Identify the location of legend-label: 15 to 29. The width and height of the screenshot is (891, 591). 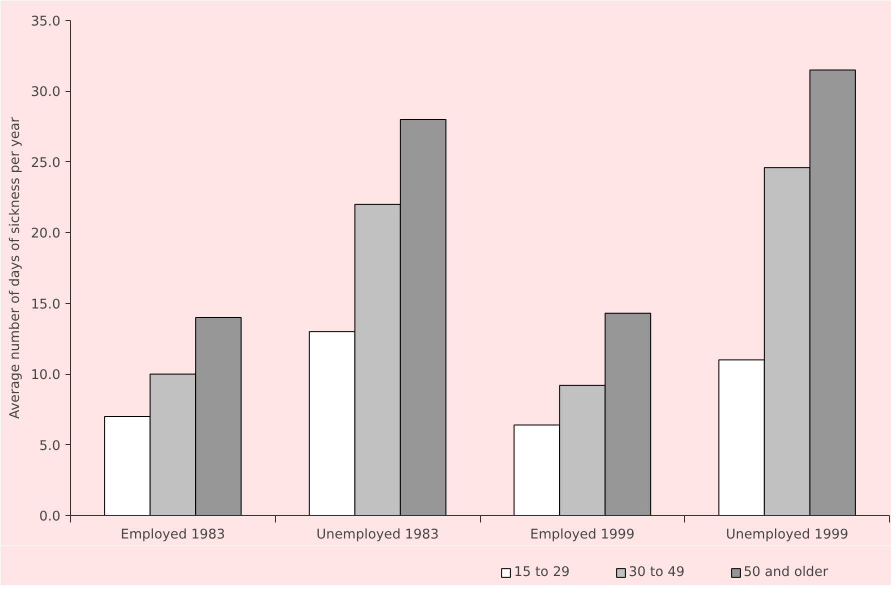
(542, 572).